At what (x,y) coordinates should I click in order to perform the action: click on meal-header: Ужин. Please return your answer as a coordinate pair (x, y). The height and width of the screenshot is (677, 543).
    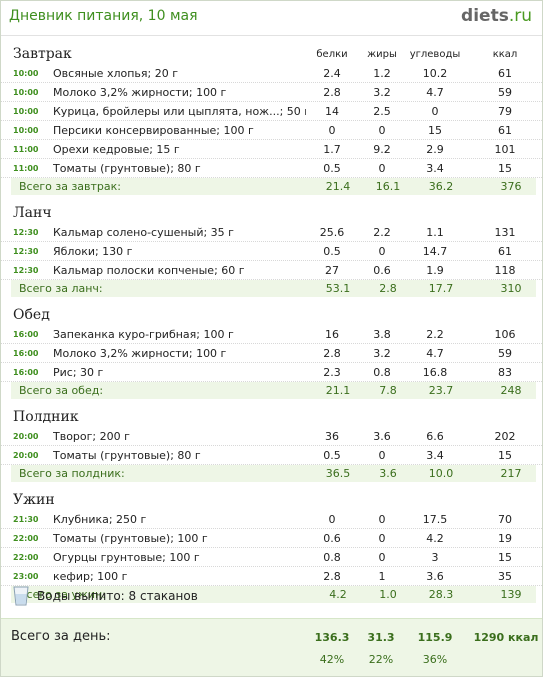
    Looking at the image, I should click on (271, 498).